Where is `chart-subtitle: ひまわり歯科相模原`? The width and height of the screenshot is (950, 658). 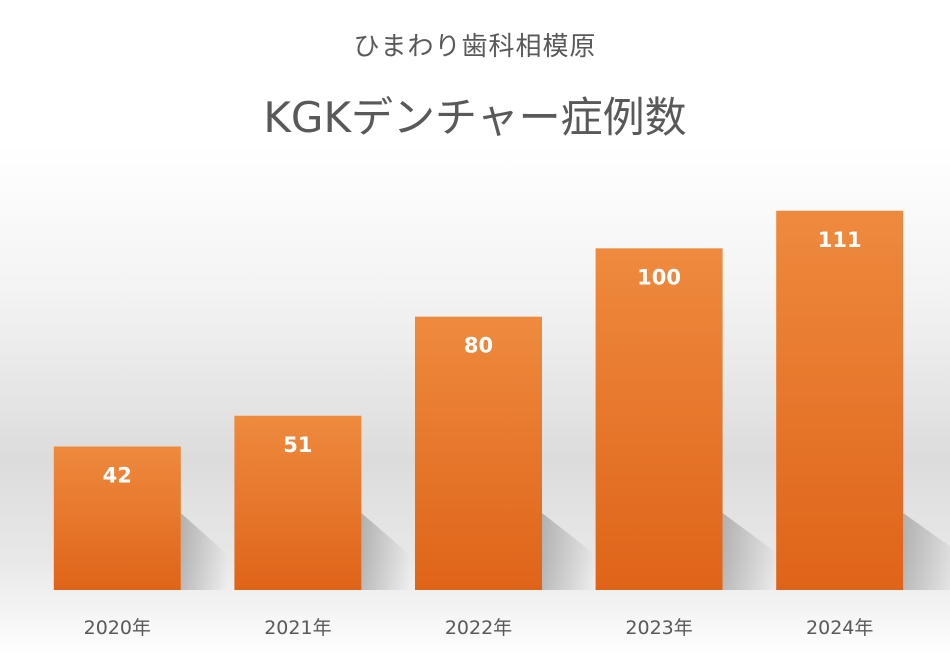
chart-subtitle: ひまわり歯科相模原 is located at coordinates (475, 47).